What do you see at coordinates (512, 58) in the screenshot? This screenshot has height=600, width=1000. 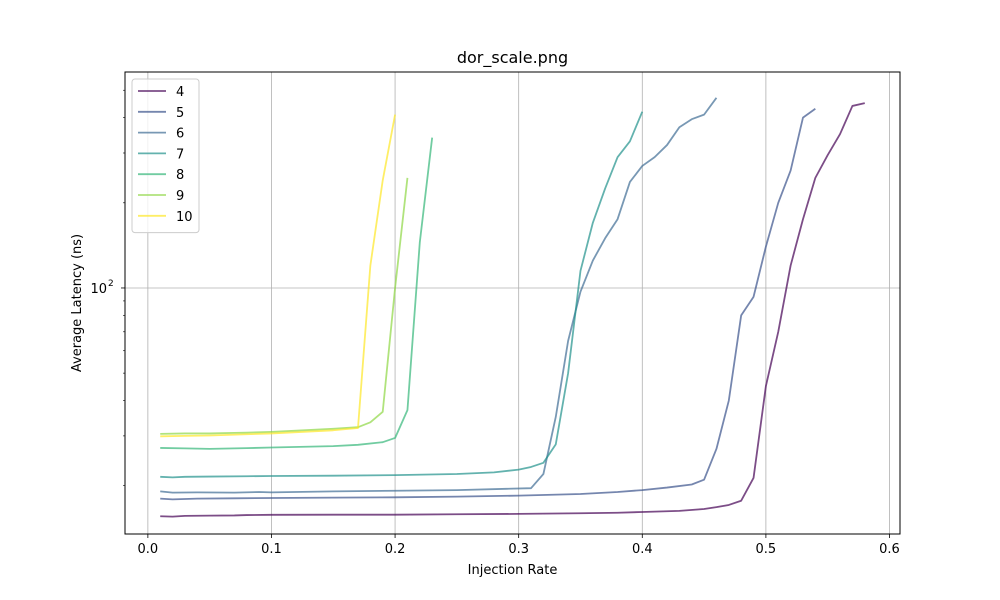 I see `chart-title: dor_scale.png` at bounding box center [512, 58].